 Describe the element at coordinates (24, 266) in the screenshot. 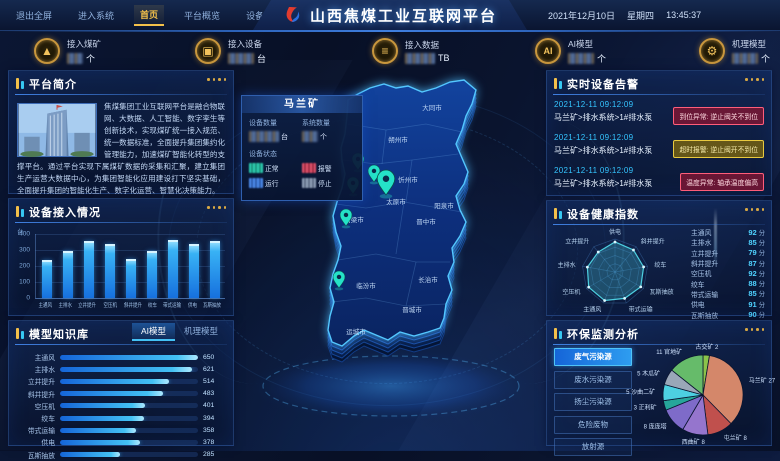

I see `y-tick: 200` at that location.